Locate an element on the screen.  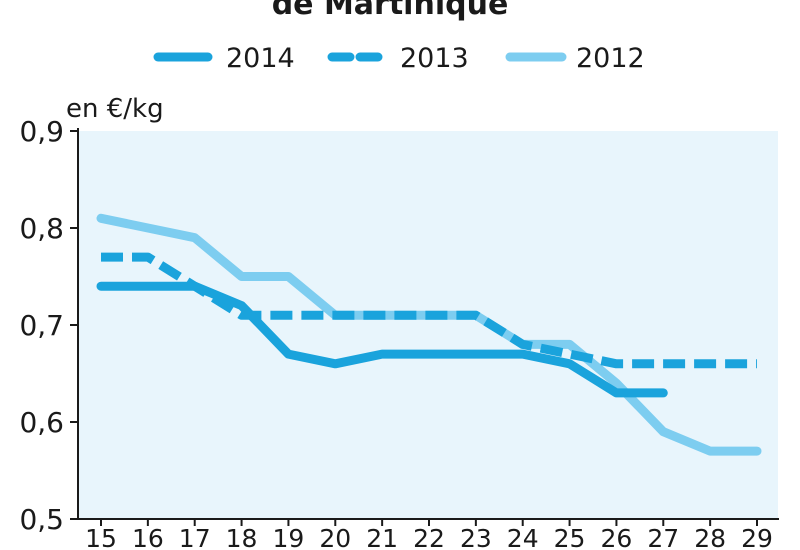
x-tick-label: 24 is located at coordinates (523, 537).